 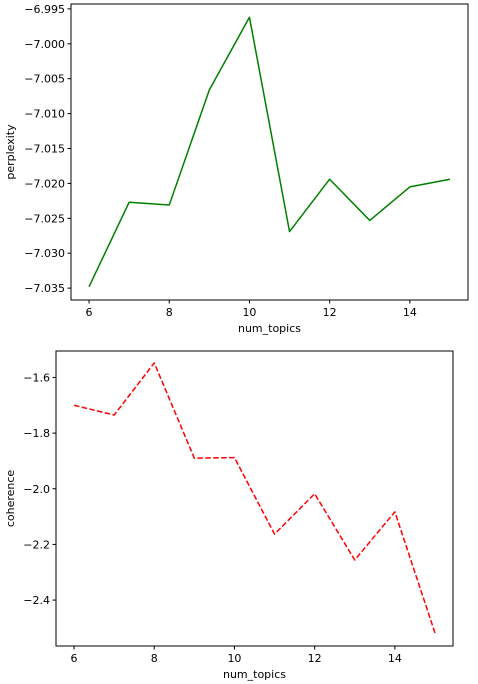 What do you see at coordinates (36, 377) in the screenshot?
I see `y-tick-label: −1.6` at bounding box center [36, 377].